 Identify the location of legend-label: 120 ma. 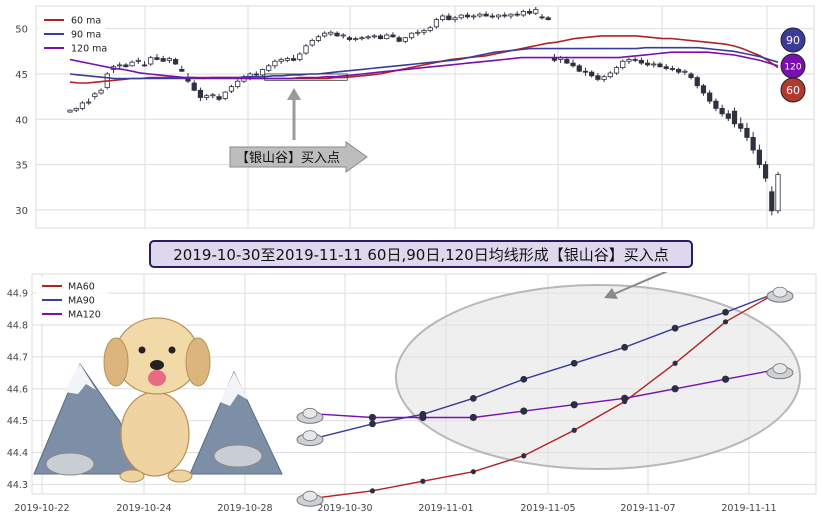
(89, 49).